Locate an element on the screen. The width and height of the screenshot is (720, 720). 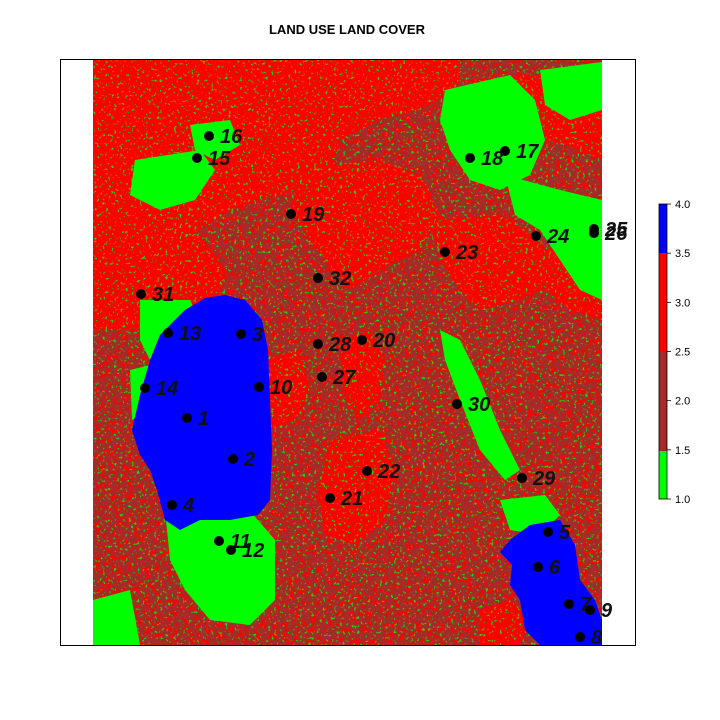
point-31: 31 is located at coordinates (155, 295).